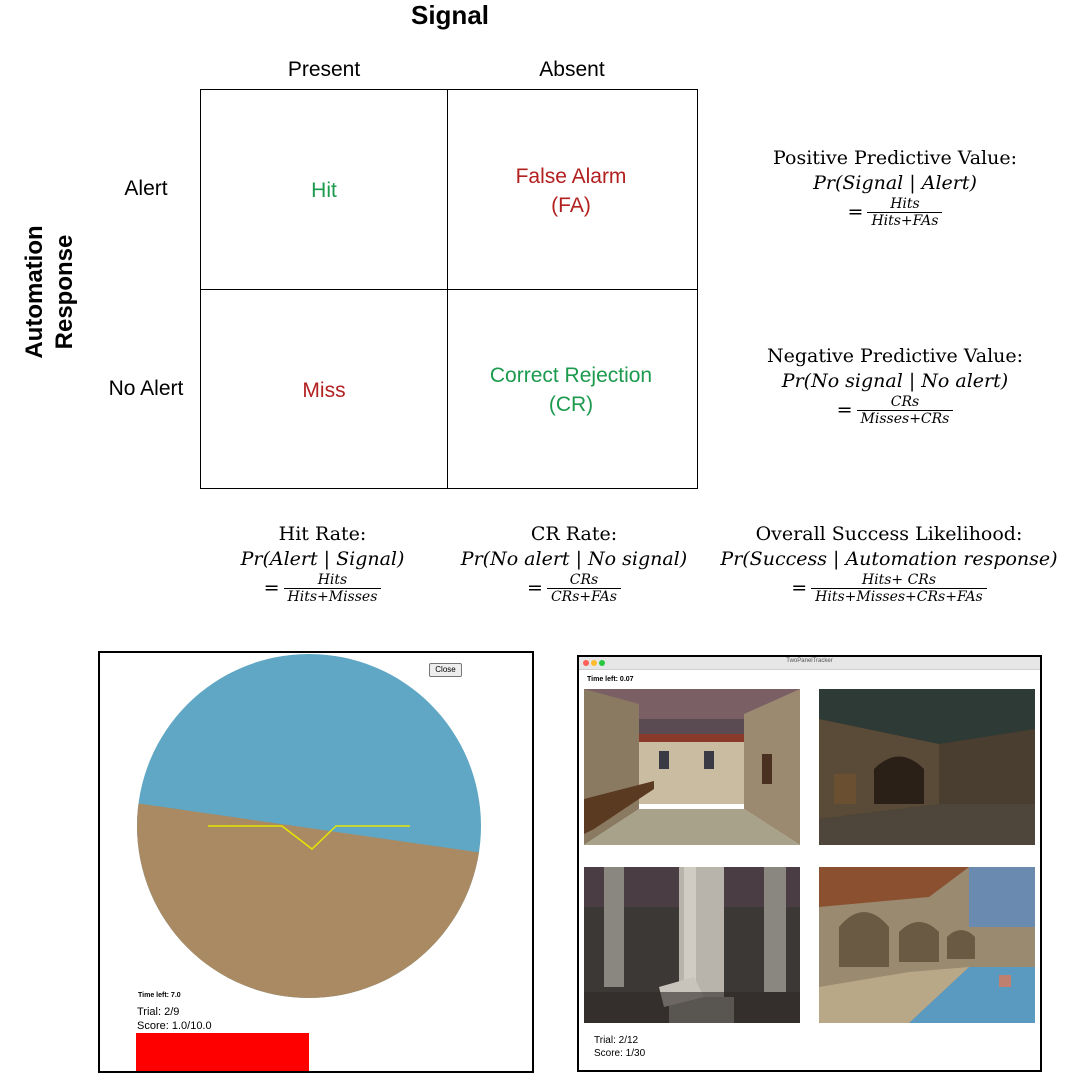  Describe the element at coordinates (602, 663) in the screenshot. I see `window-zoom-icon` at that location.